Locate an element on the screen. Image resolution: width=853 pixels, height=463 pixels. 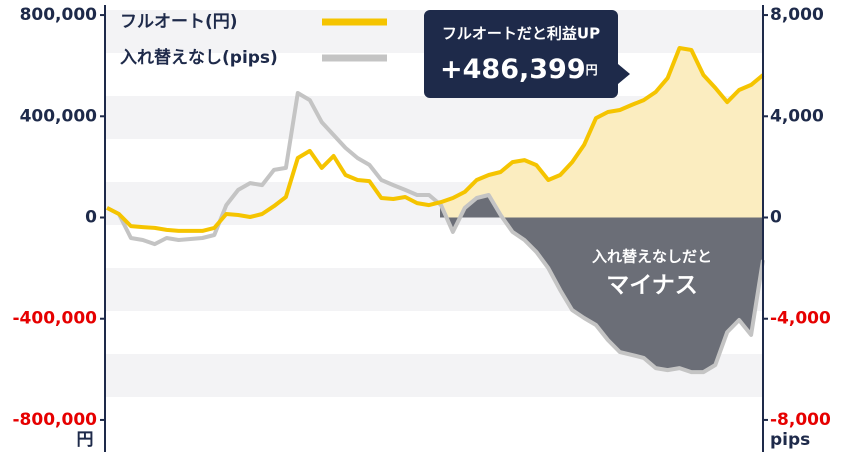
y-tick-label: 0 is located at coordinates (91, 218).